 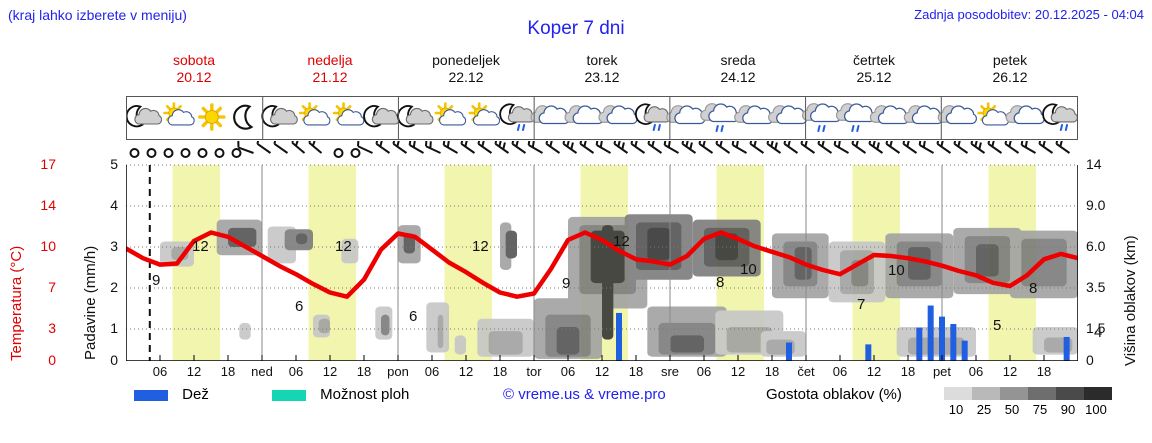 I want to click on cloud-tick: 6.0, so click(x=1096, y=246).